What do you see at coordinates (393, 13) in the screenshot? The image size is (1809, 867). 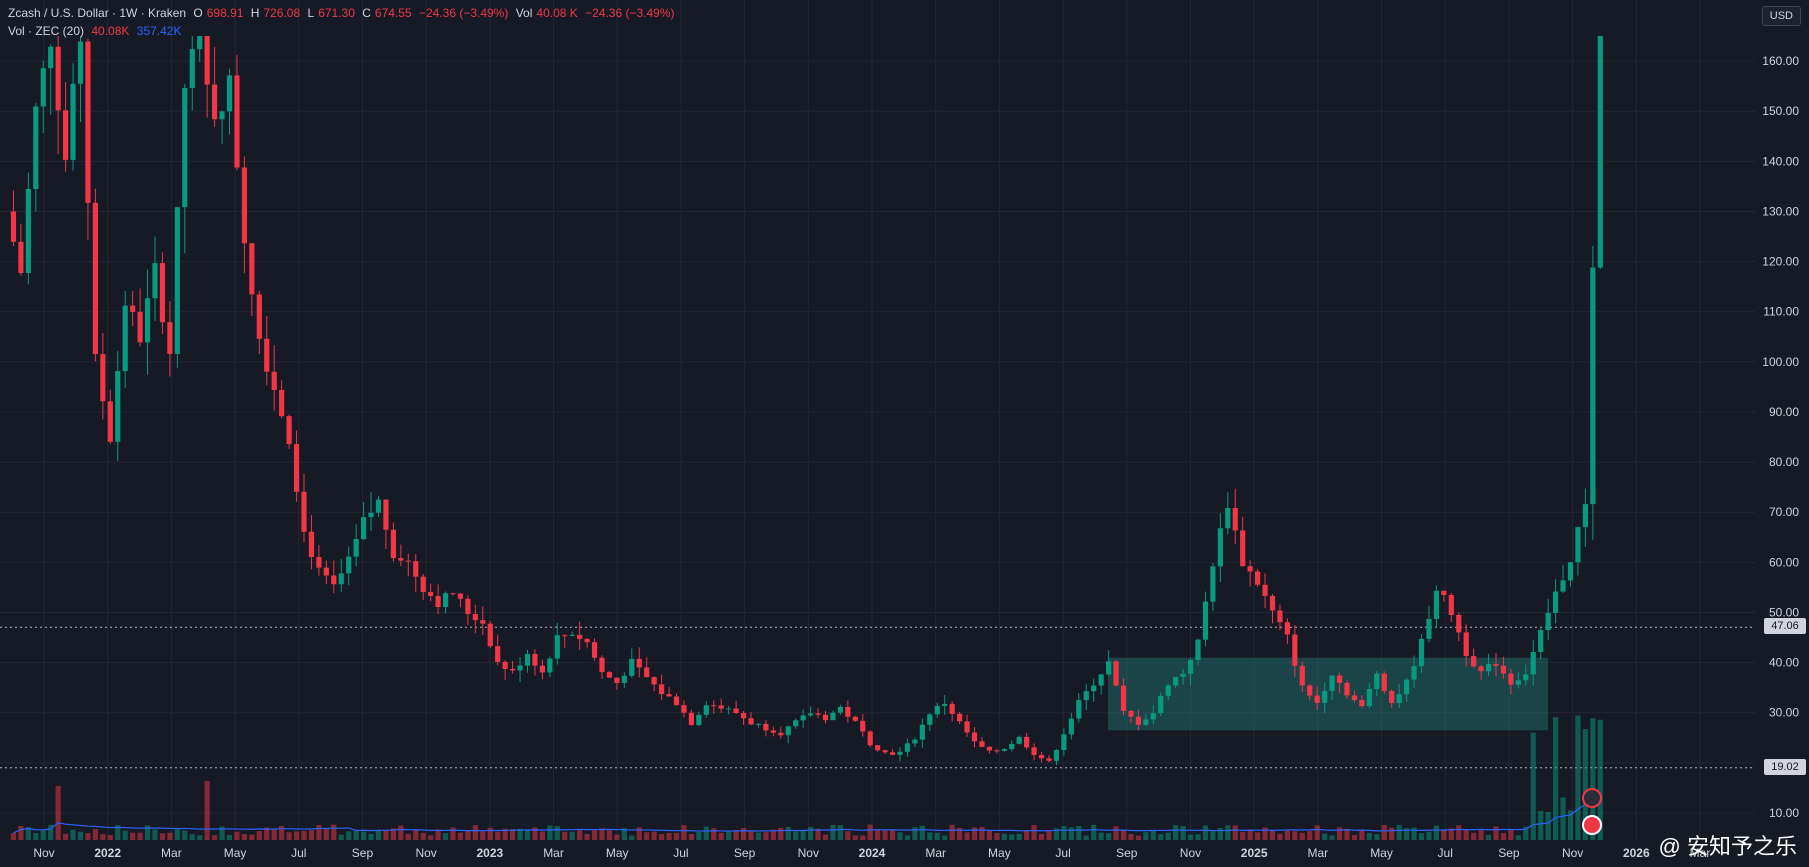 I see `legend-close: 674.55` at bounding box center [393, 13].